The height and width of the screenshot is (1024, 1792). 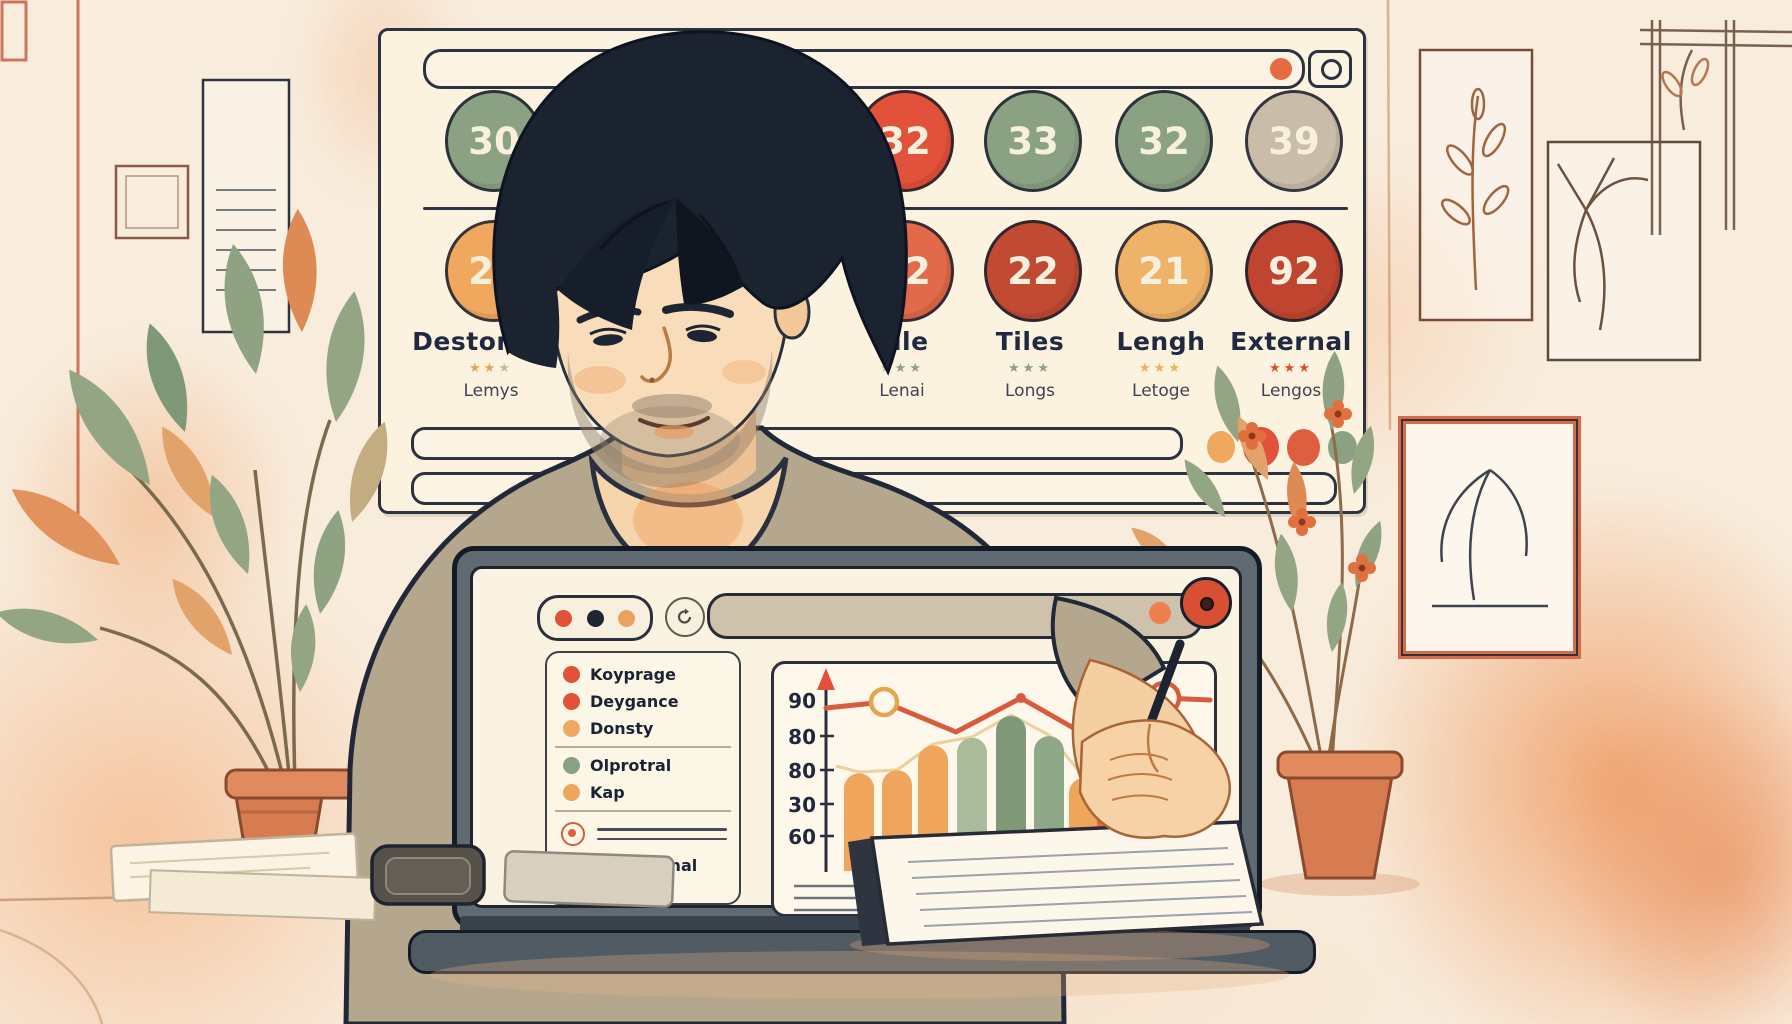 I want to click on close-button, so click(x=1206, y=603).